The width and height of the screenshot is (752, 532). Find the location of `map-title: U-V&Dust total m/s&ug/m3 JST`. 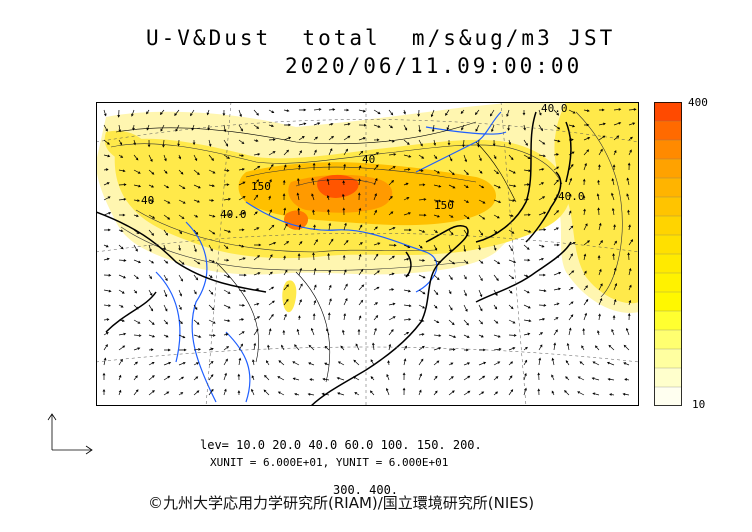

map-title: U-V&Dust total m/s&ug/m3 JST is located at coordinates (381, 38).